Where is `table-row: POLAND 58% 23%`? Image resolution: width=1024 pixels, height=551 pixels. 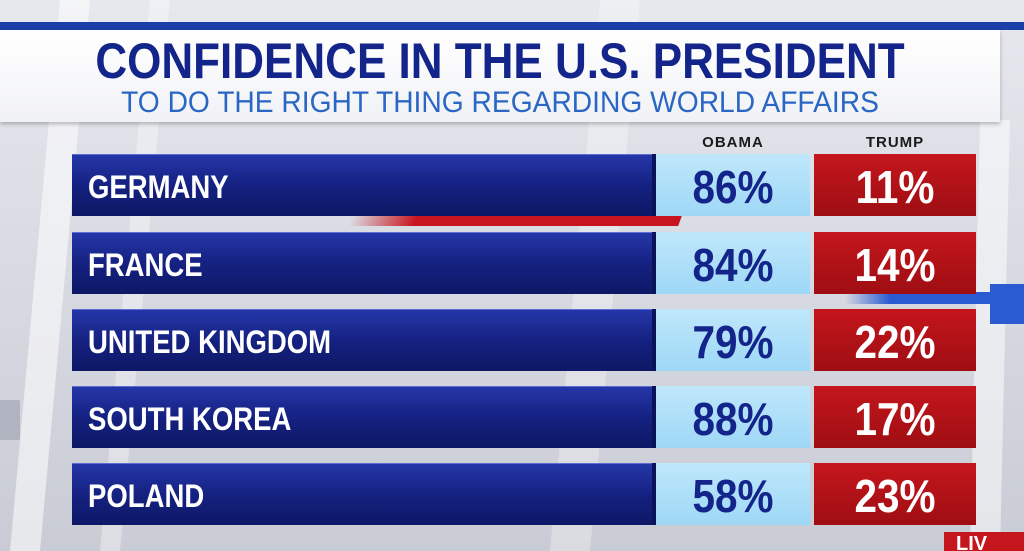
table-row: POLAND 58% 23% is located at coordinates (524, 494).